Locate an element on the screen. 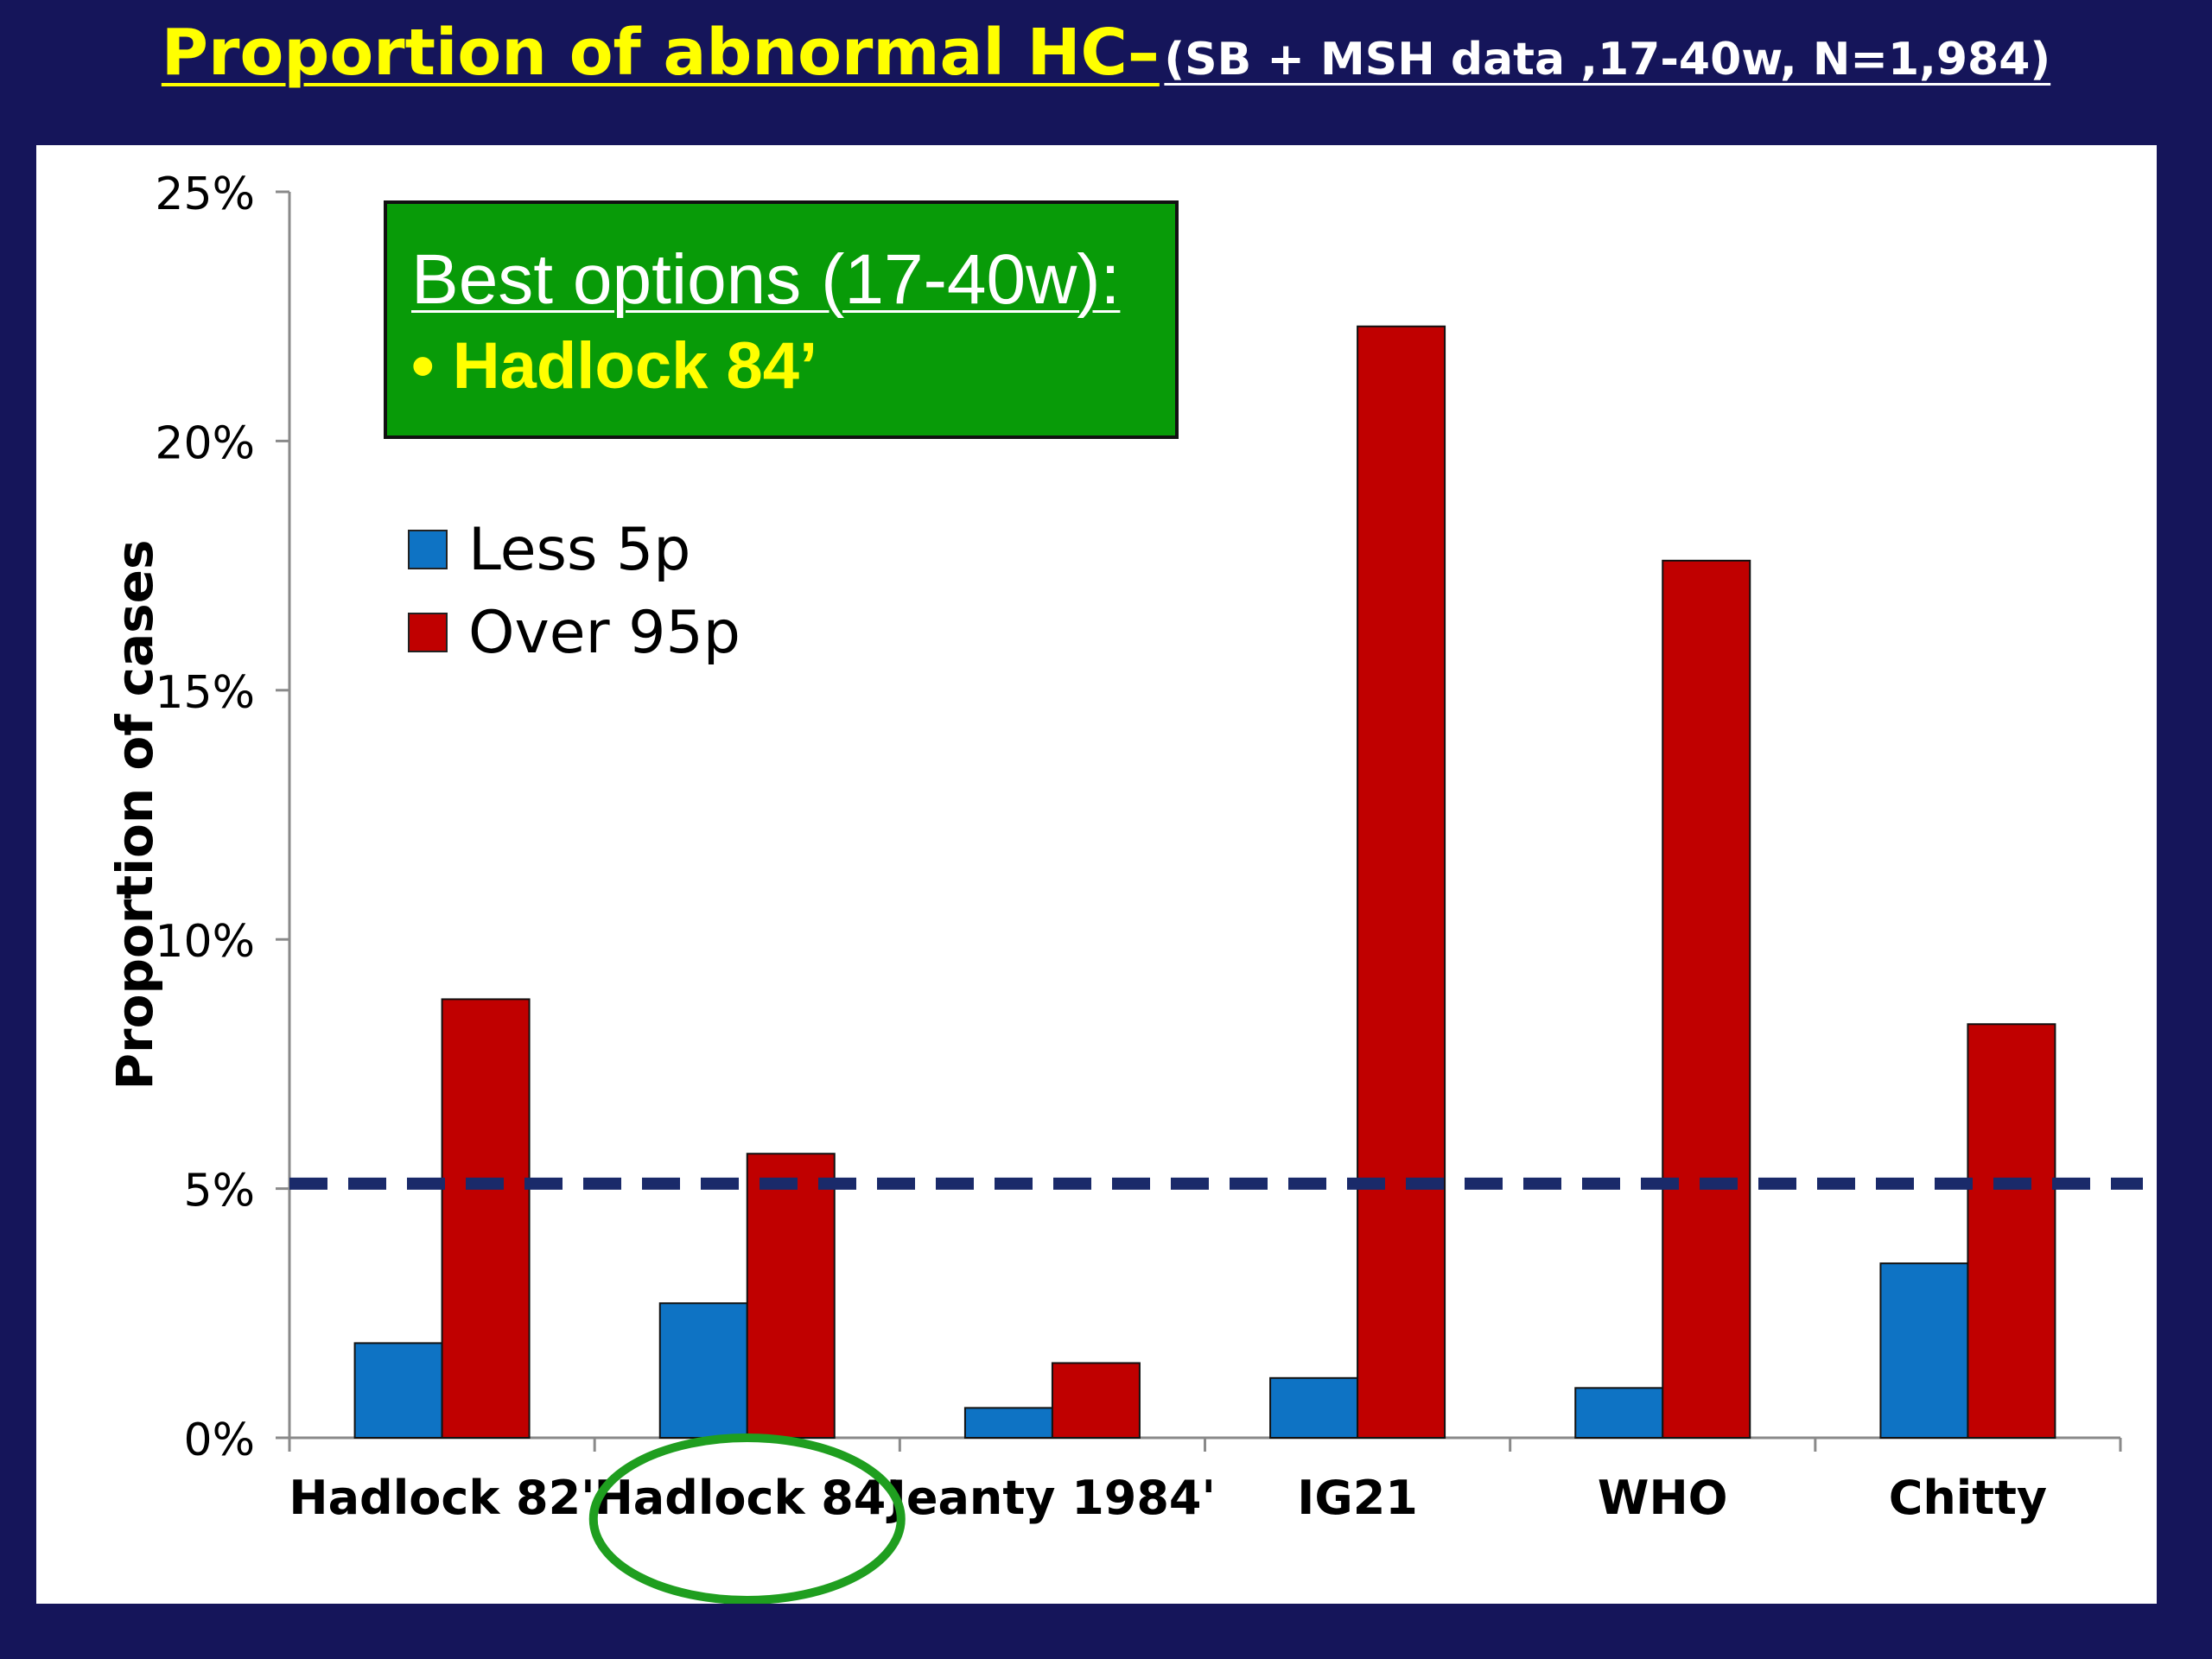  y-tick-label: 5% is located at coordinates (220, 1191).